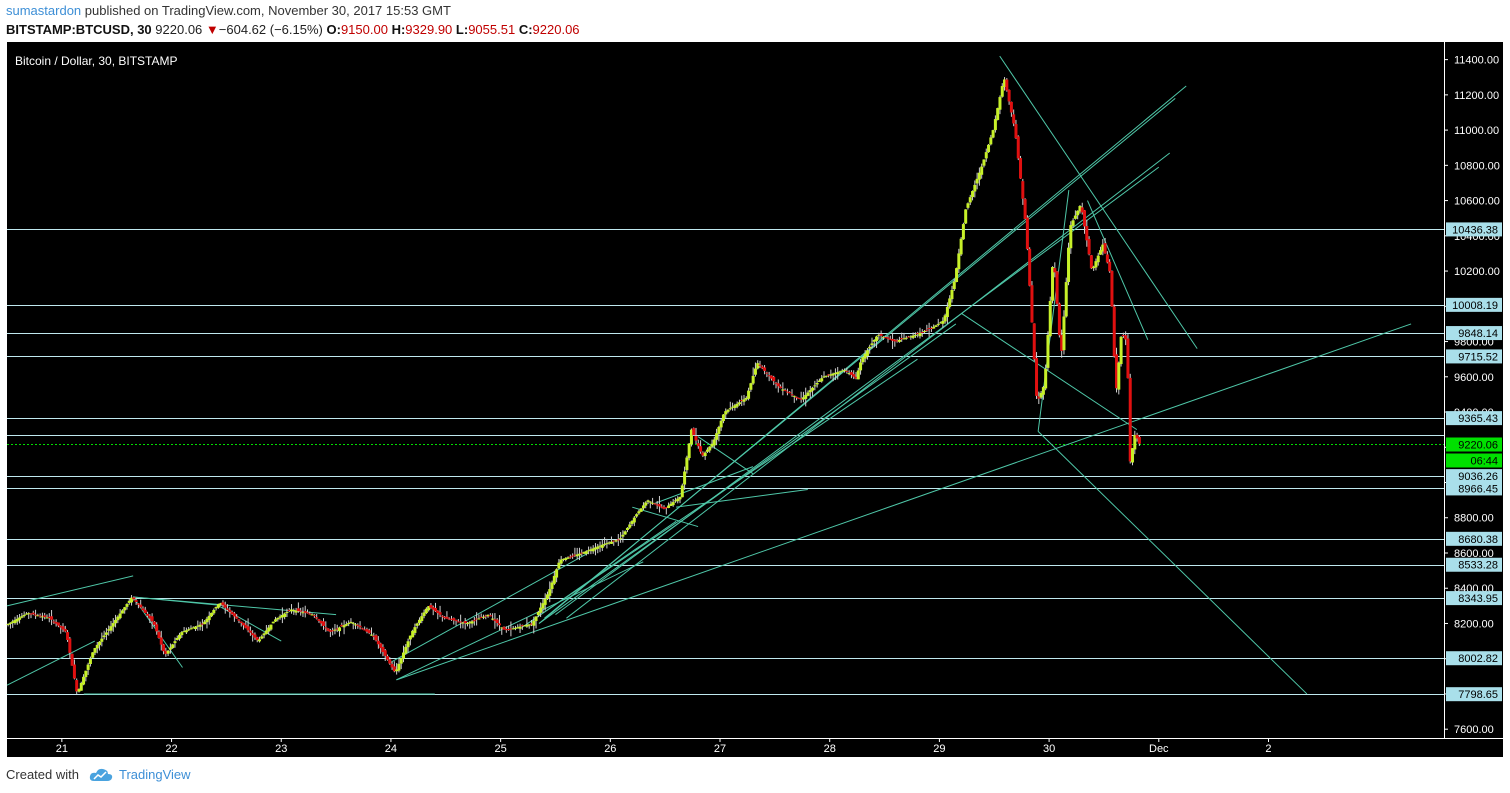  Describe the element at coordinates (1476, 96) in the screenshot. I see `y-tick-label: 11200.00` at that location.